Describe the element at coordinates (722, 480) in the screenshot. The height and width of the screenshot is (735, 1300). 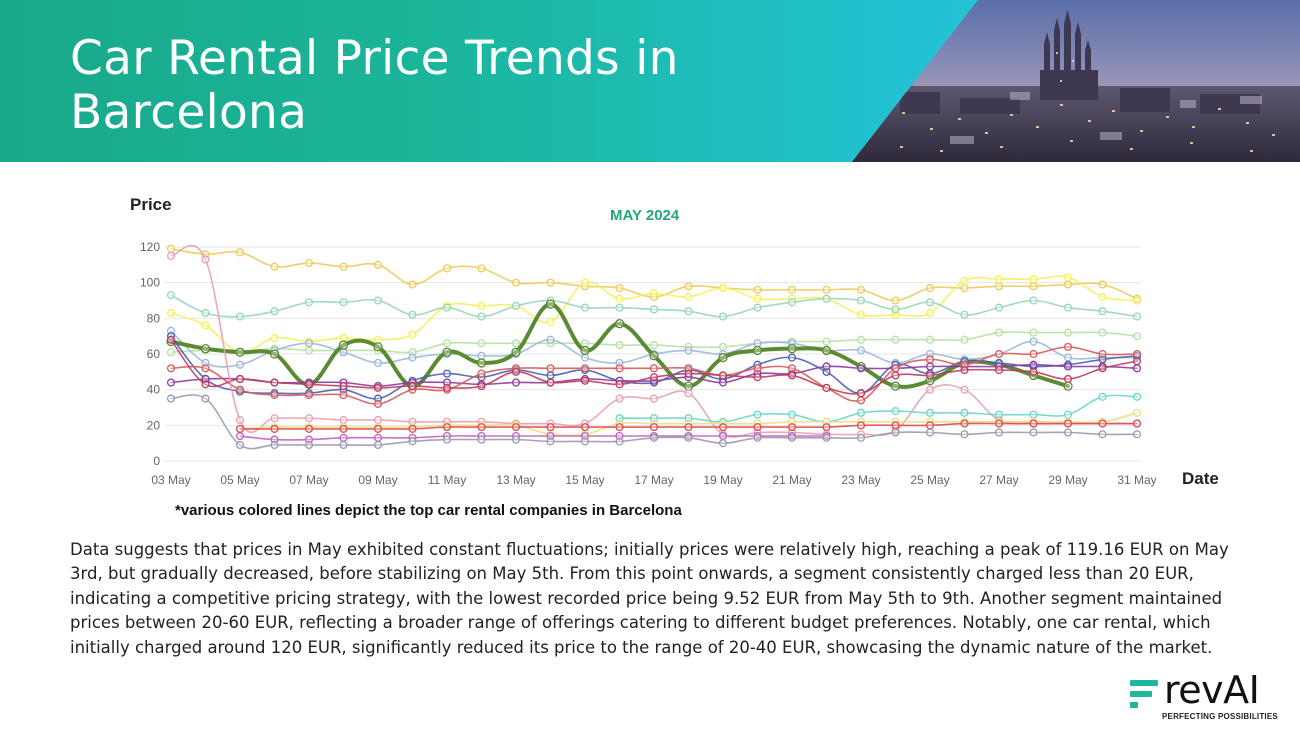
I see `x-tick-label: 19 May` at that location.